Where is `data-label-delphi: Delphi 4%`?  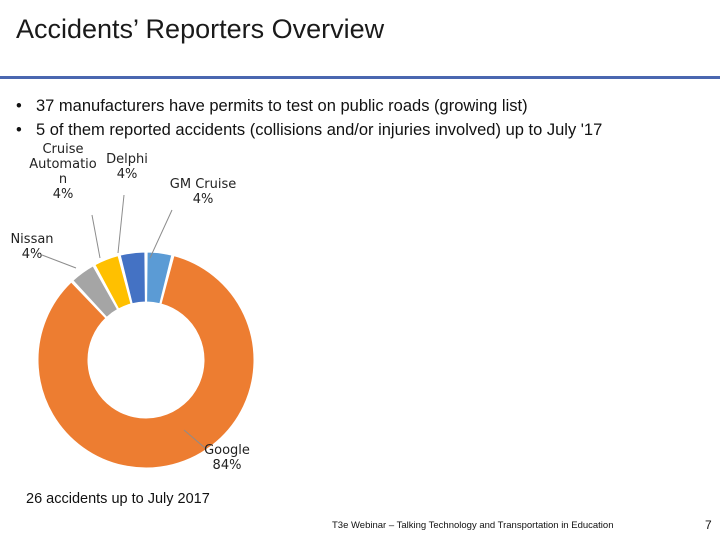 data-label-delphi: Delphi 4% is located at coordinates (127, 167).